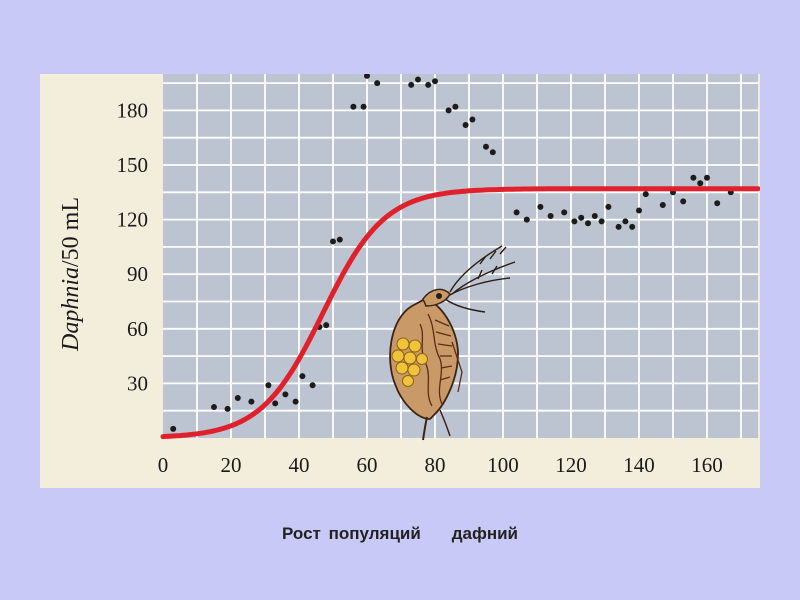 The image size is (800, 600). What do you see at coordinates (503, 465) in the screenshot?
I see `x-tick-label: 100` at bounding box center [503, 465].